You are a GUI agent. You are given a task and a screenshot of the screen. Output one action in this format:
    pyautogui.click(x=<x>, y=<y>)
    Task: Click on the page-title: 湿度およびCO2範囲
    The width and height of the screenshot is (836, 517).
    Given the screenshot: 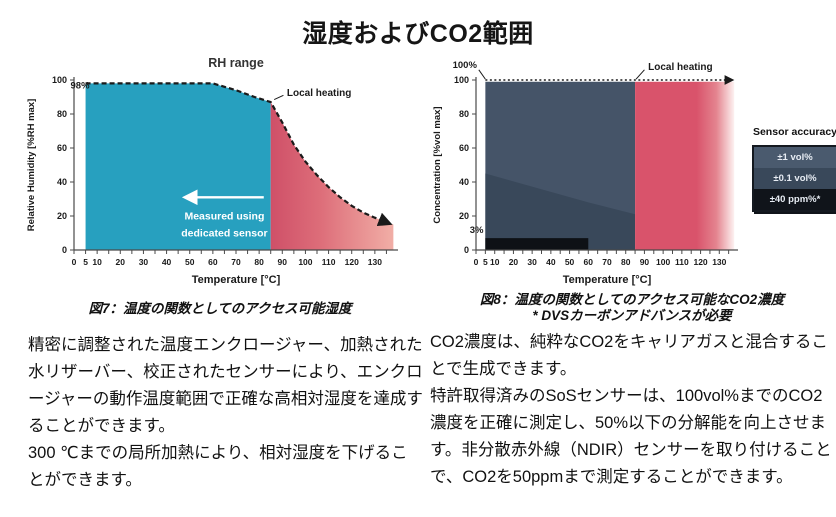 What is the action you would take?
    pyautogui.click(x=418, y=34)
    